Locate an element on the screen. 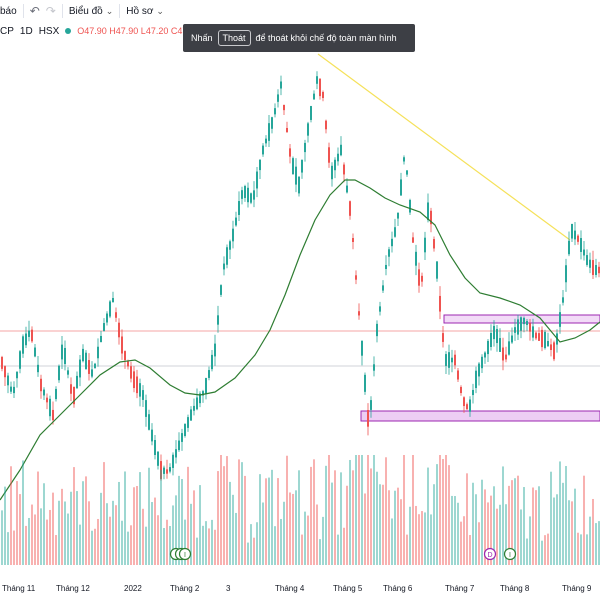 The height and width of the screenshot is (600, 600). chevron-down-icon: ⌄ is located at coordinates (160, 10).